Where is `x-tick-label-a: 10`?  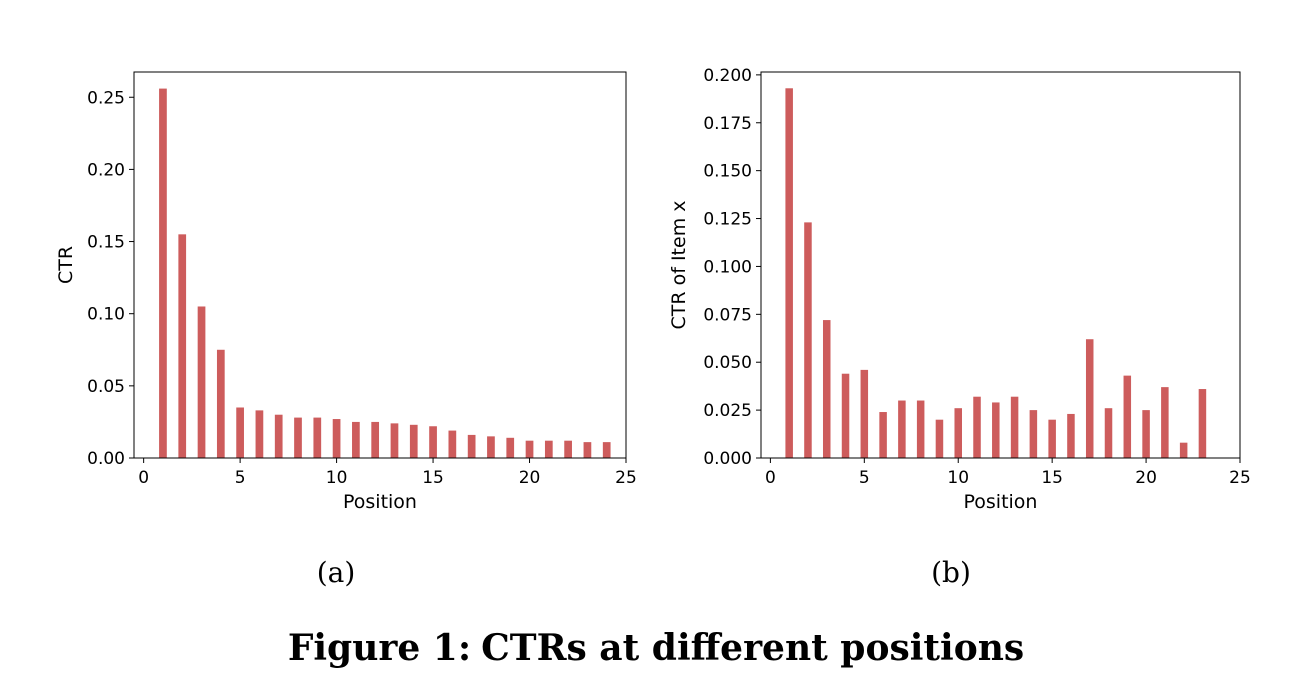 x-tick-label-a: 10 is located at coordinates (337, 478).